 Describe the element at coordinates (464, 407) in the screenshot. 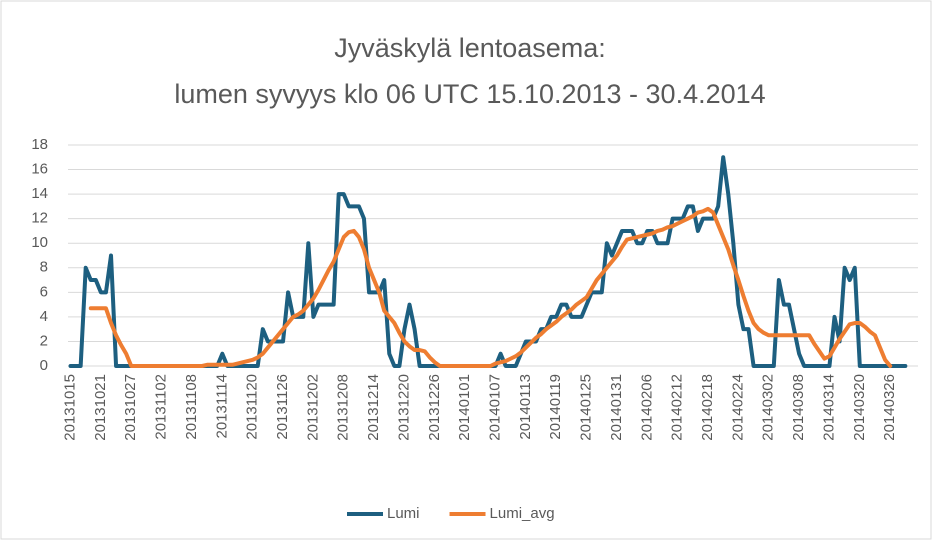

I see `x-tick-label: 20140101` at that location.